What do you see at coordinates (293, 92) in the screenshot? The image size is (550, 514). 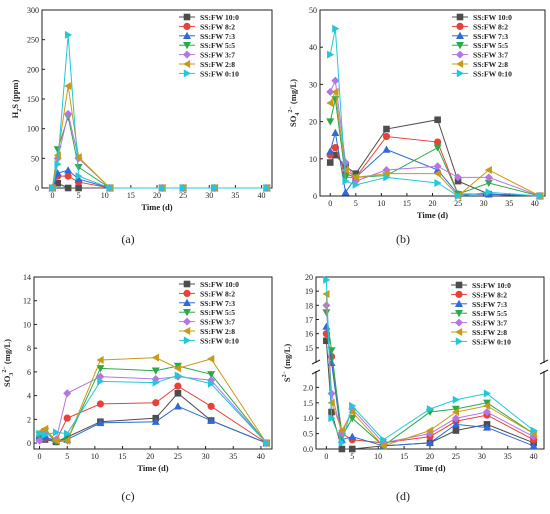 I see `y-axis-label-part: (mg/L)` at bounding box center [293, 92].